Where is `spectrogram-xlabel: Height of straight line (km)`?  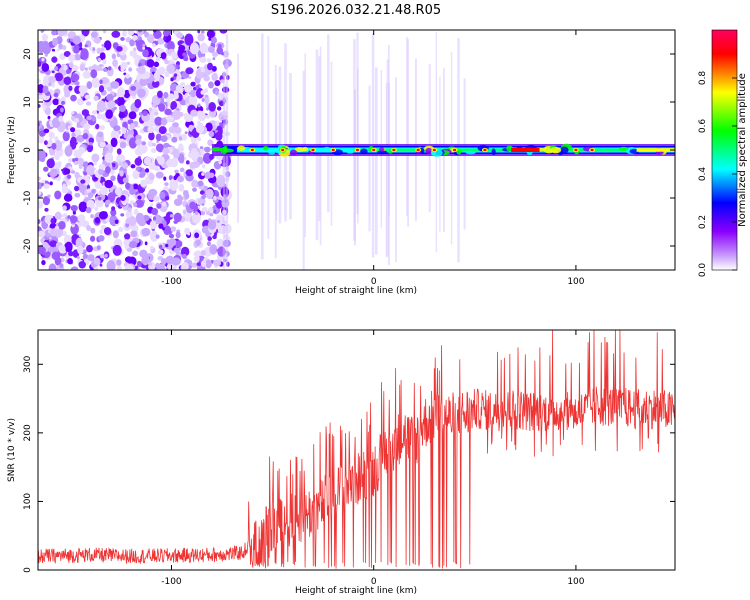
spectrogram-xlabel: Height of straight line (km) is located at coordinates (356, 291).